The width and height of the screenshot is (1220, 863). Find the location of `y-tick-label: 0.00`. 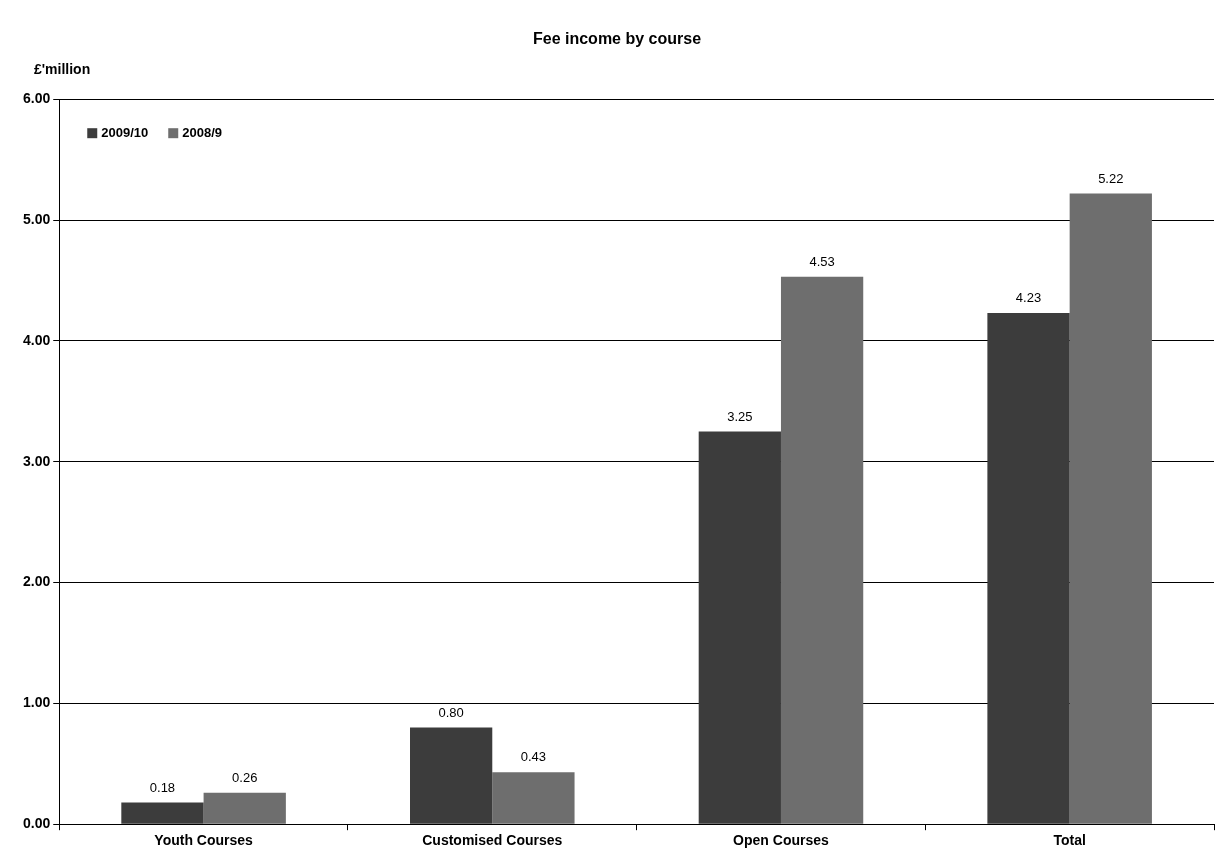

y-tick-label: 0.00 is located at coordinates (37, 823).